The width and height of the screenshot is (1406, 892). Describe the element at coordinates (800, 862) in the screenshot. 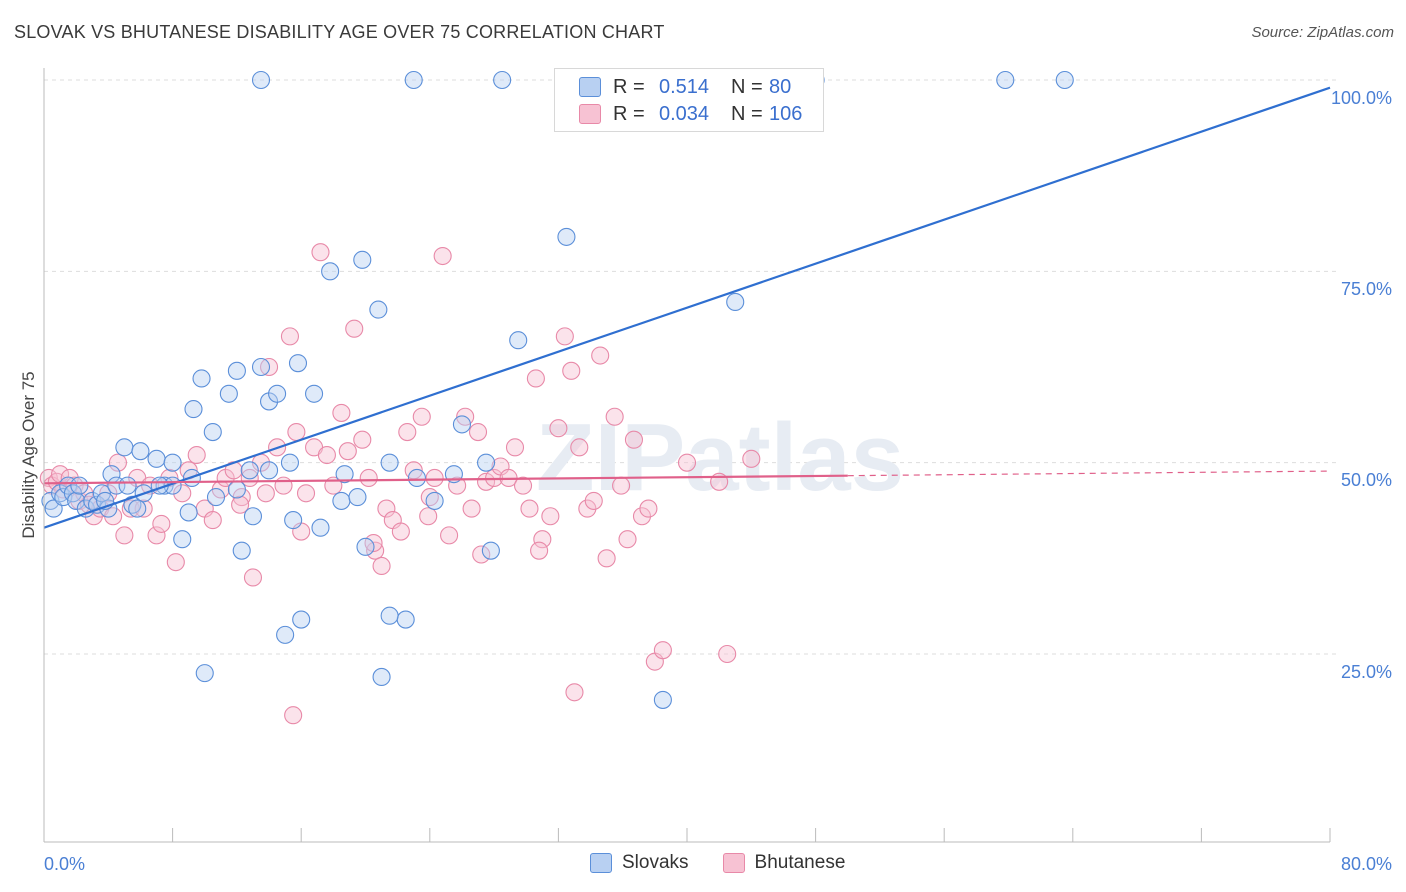

I see `legend-label-bhutanese: Bhutanese` at that location.